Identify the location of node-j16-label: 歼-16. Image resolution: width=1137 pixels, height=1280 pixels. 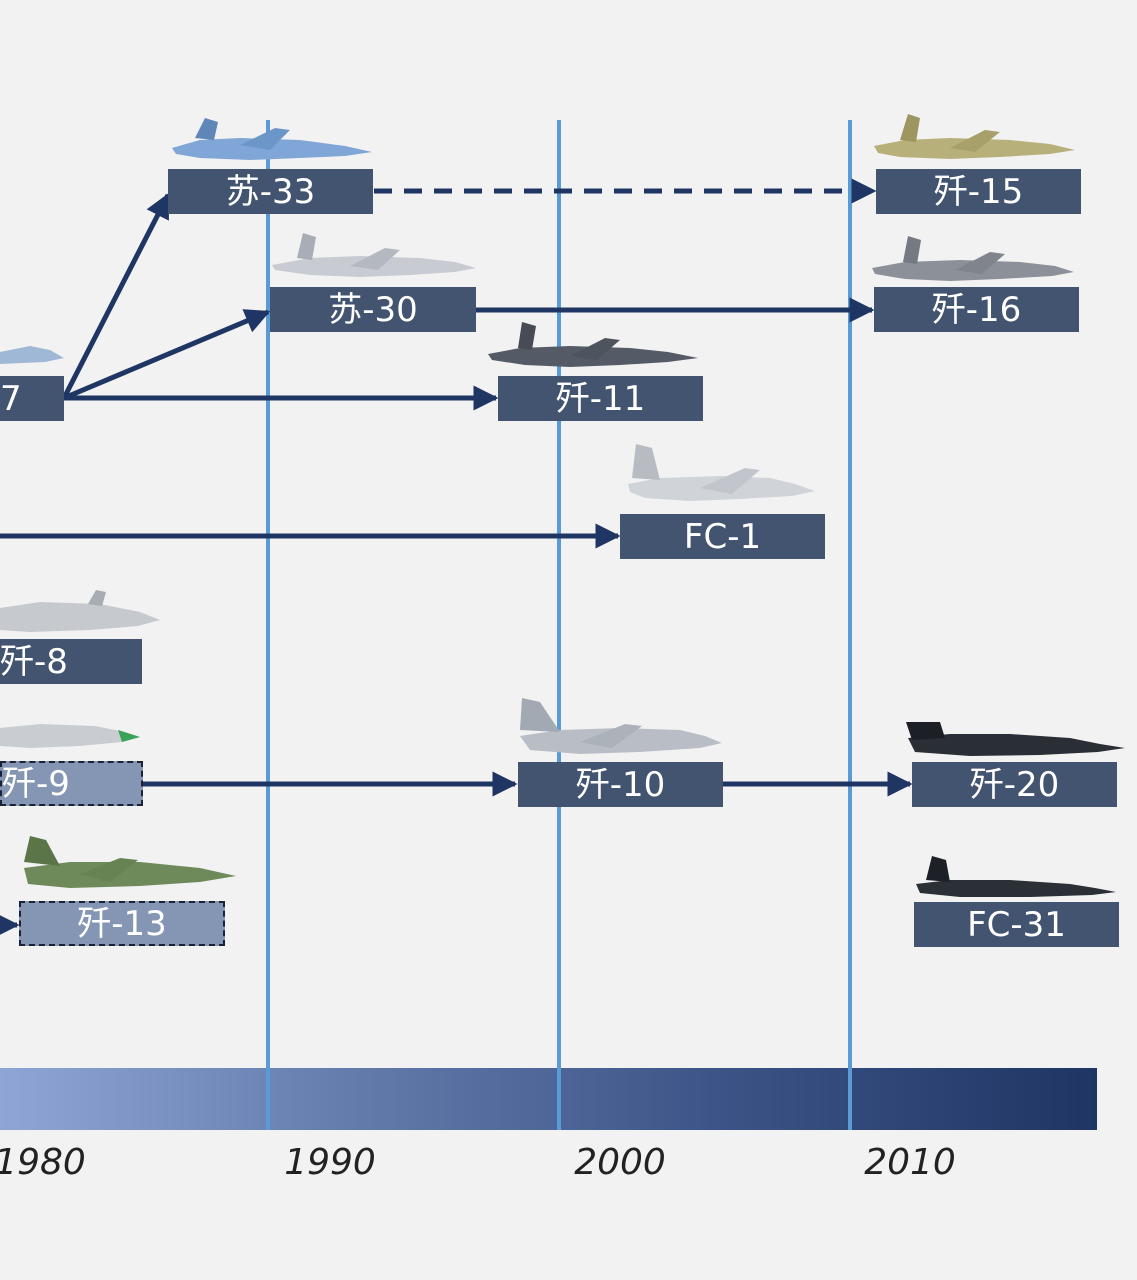
(976, 309).